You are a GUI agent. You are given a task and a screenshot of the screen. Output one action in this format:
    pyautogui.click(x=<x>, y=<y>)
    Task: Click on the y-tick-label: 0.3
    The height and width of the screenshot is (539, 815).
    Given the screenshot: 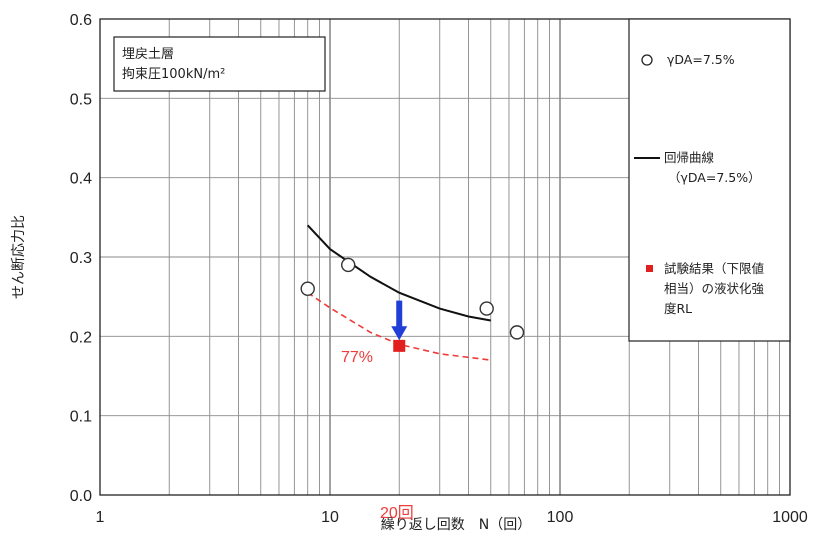 What is the action you would take?
    pyautogui.click(x=81, y=258)
    